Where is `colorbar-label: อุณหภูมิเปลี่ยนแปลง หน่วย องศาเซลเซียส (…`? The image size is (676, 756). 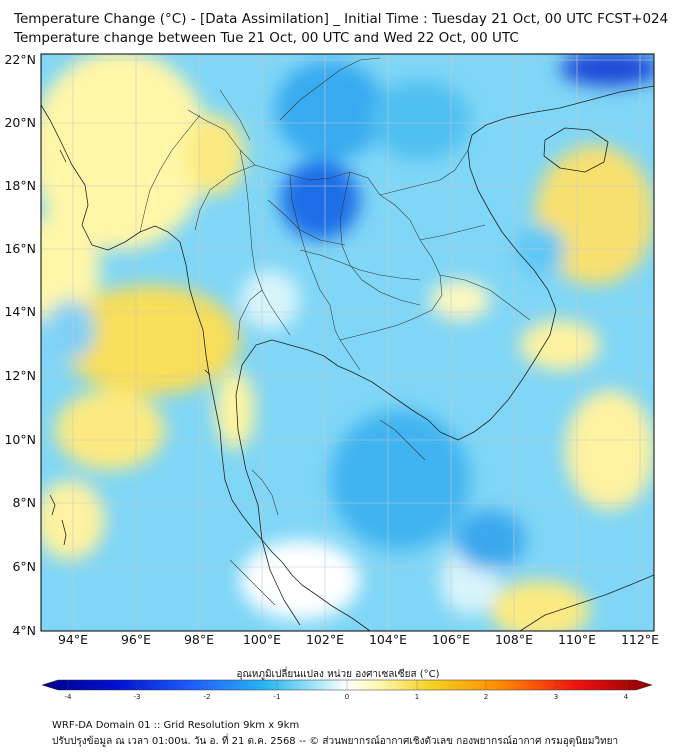 colorbar-label: อุณหภูมิเปลี่ยนแปลง หน่วย องศาเซลเซียส (… is located at coordinates (338, 674).